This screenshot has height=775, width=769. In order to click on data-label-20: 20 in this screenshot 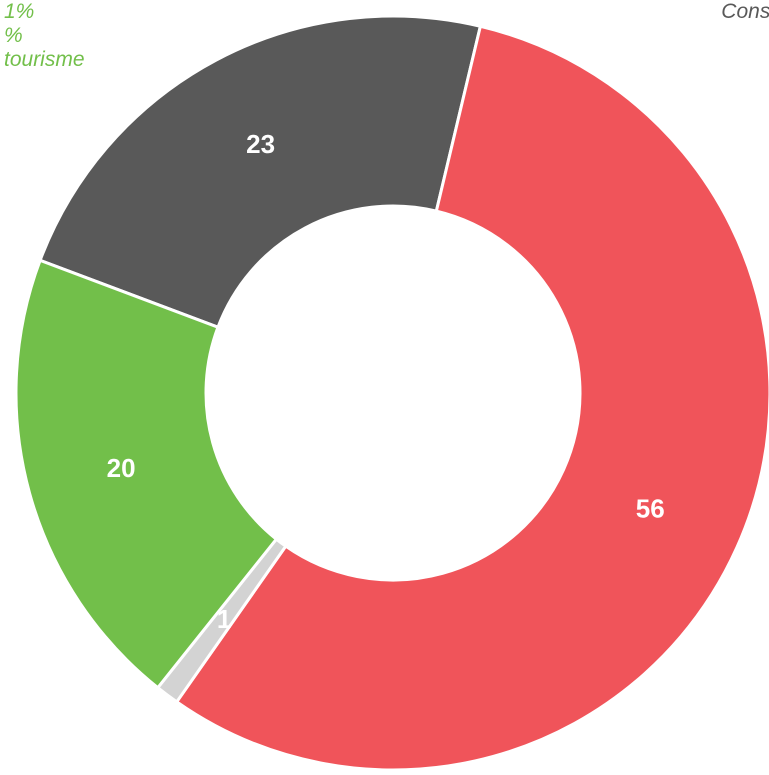, I will do `click(121, 468)`.